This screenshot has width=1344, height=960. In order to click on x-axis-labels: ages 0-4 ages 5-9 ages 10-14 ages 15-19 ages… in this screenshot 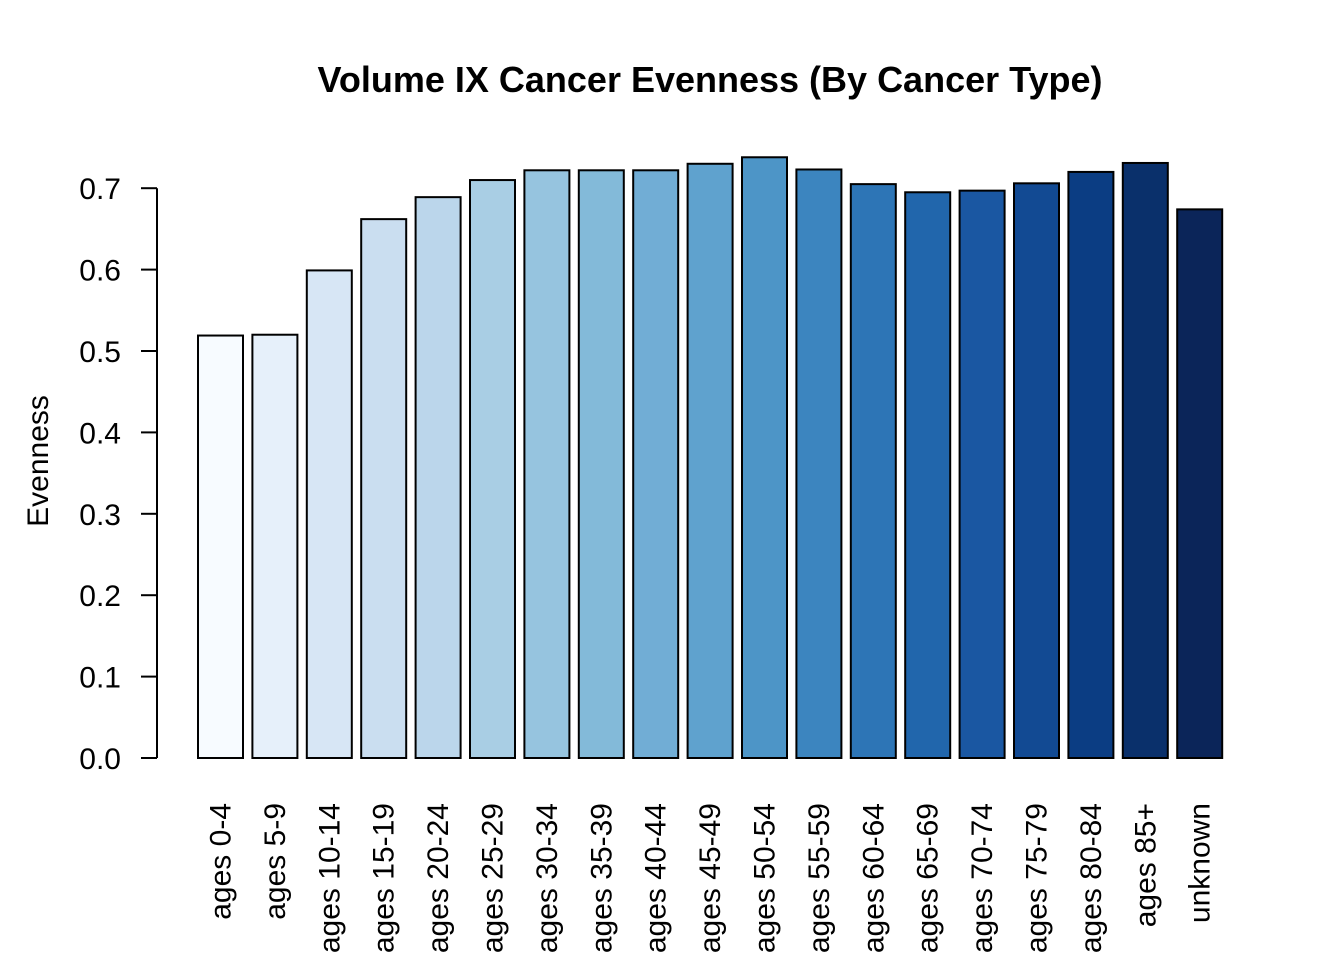, I will do `click(711, 878)`.